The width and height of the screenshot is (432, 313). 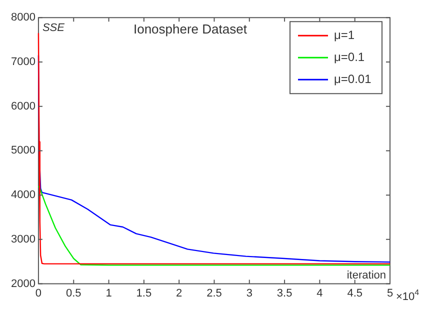 What do you see at coordinates (23, 195) in the screenshot?
I see `y-tick-label: 4000` at bounding box center [23, 195].